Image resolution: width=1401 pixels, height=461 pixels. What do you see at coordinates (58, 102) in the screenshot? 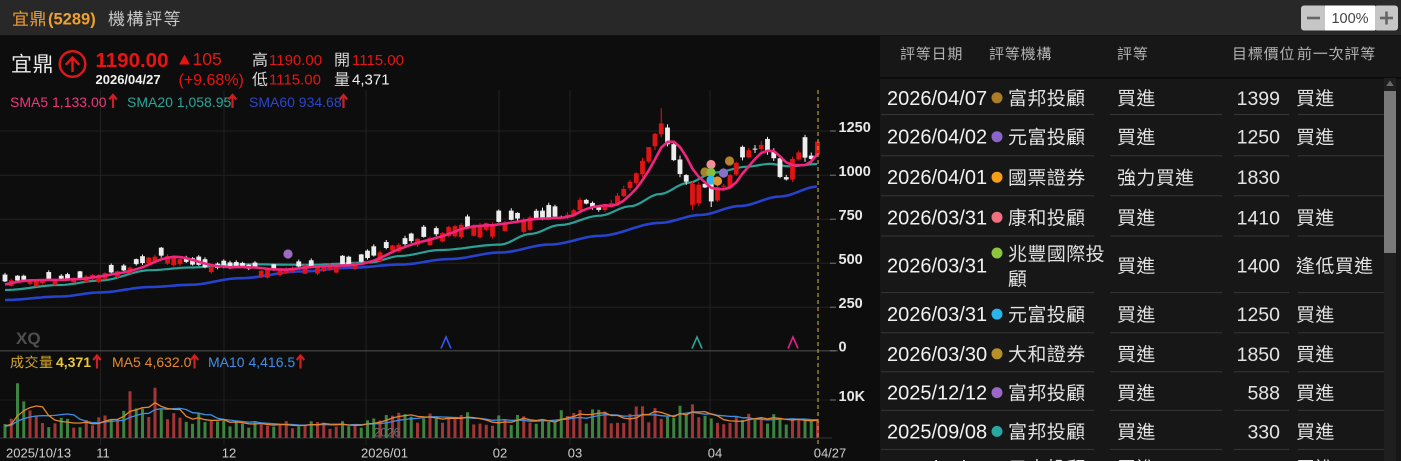
I see `svg-text: SMA5 1,133.00` at bounding box center [58, 102].